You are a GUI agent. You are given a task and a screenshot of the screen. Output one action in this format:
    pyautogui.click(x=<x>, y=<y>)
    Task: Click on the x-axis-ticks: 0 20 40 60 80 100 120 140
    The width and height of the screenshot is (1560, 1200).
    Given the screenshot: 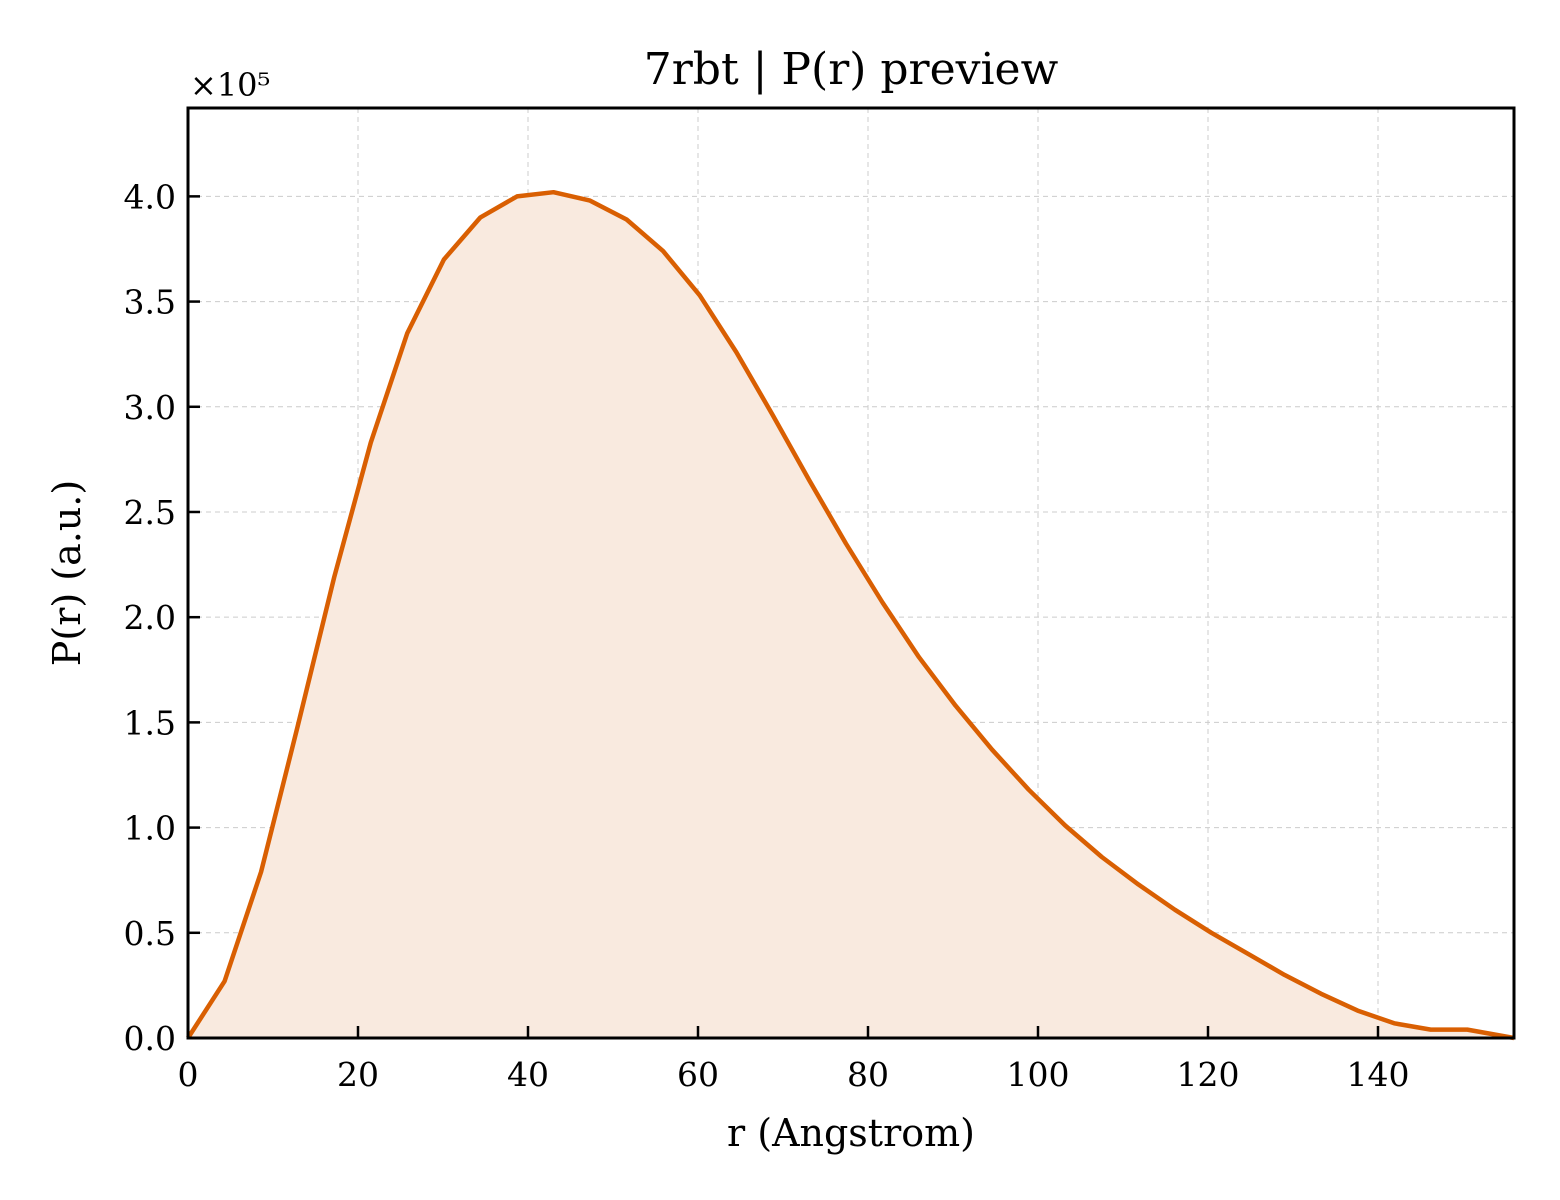 What is the action you would take?
    pyautogui.click(x=794, y=1060)
    